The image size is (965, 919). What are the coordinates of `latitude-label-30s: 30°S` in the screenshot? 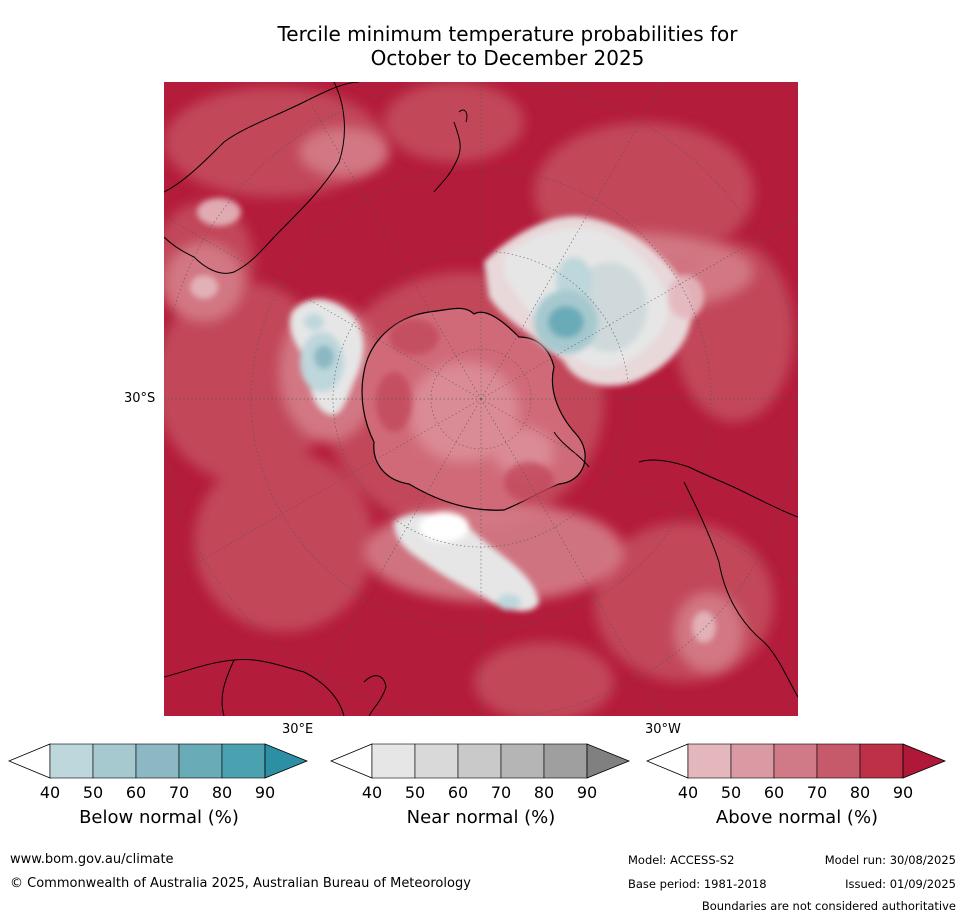 It's located at (140, 398).